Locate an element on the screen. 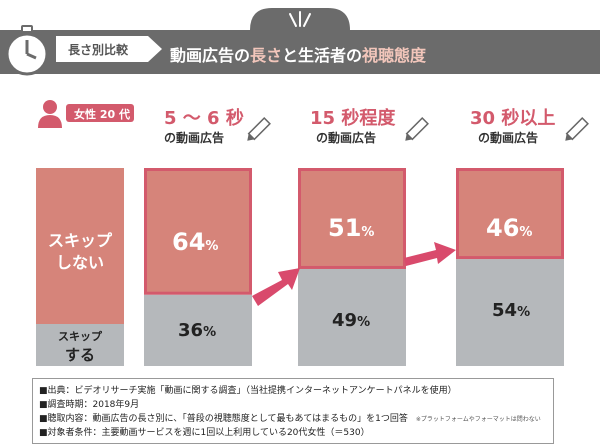 This screenshot has width=600, height=446. stopwatch-icon is located at coordinates (27, 50).